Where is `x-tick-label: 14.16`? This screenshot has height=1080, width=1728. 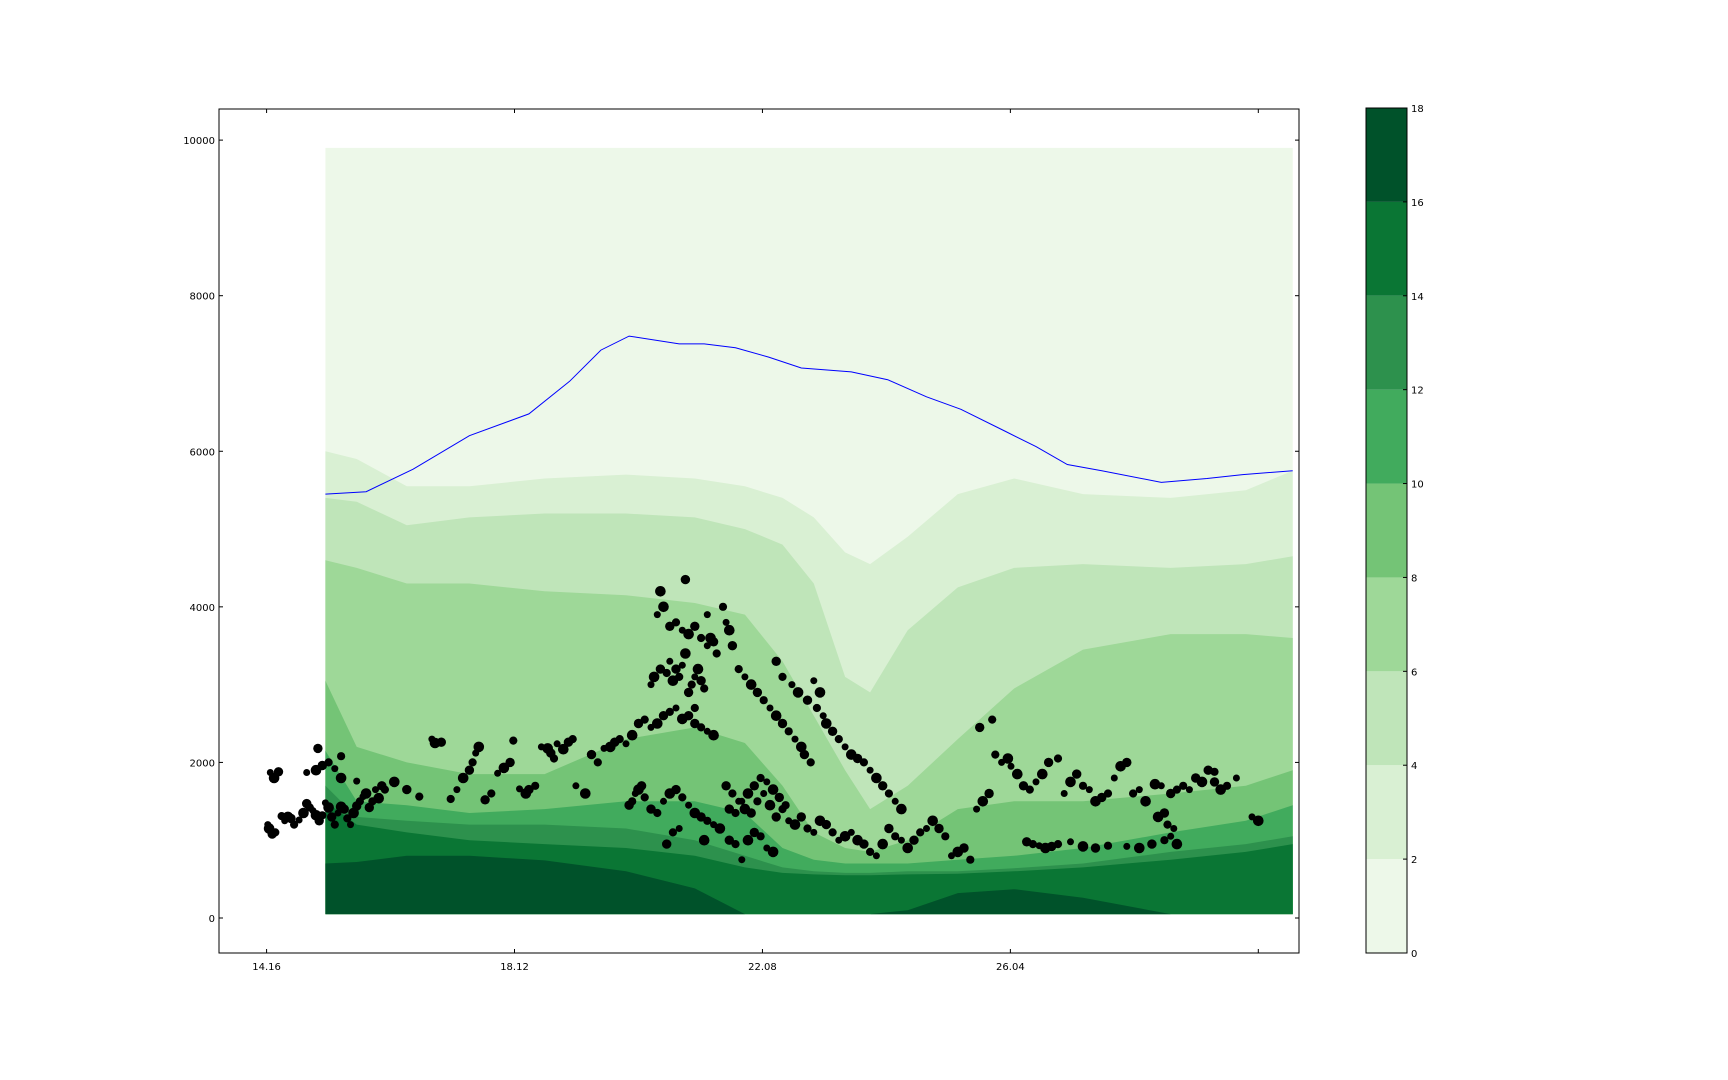
x-tick-label: 14.16 is located at coordinates (266, 967).